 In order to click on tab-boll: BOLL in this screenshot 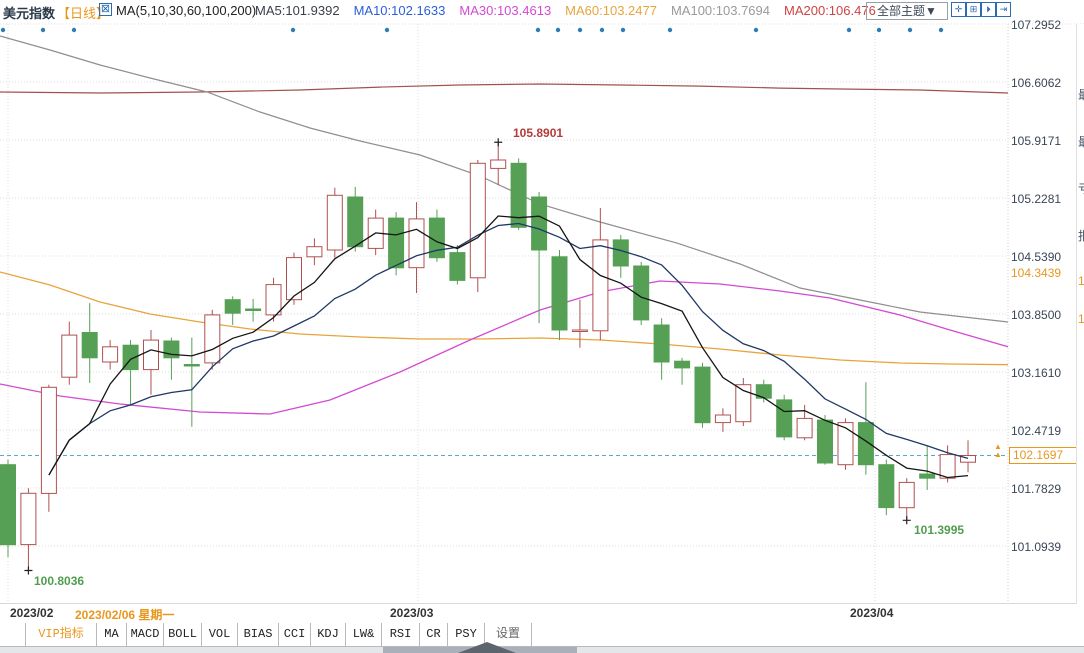, I will do `click(183, 634)`.